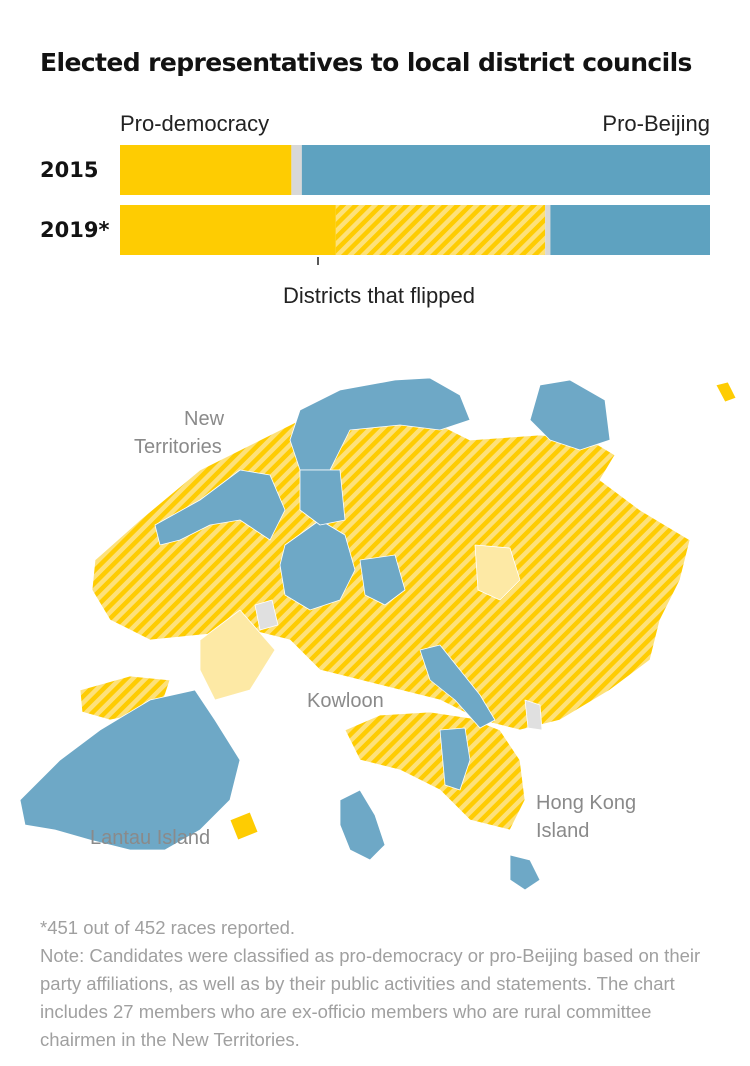  What do you see at coordinates (656, 123) in the screenshot?
I see `legend-pro-beijing: Pro-Beijing` at bounding box center [656, 123].